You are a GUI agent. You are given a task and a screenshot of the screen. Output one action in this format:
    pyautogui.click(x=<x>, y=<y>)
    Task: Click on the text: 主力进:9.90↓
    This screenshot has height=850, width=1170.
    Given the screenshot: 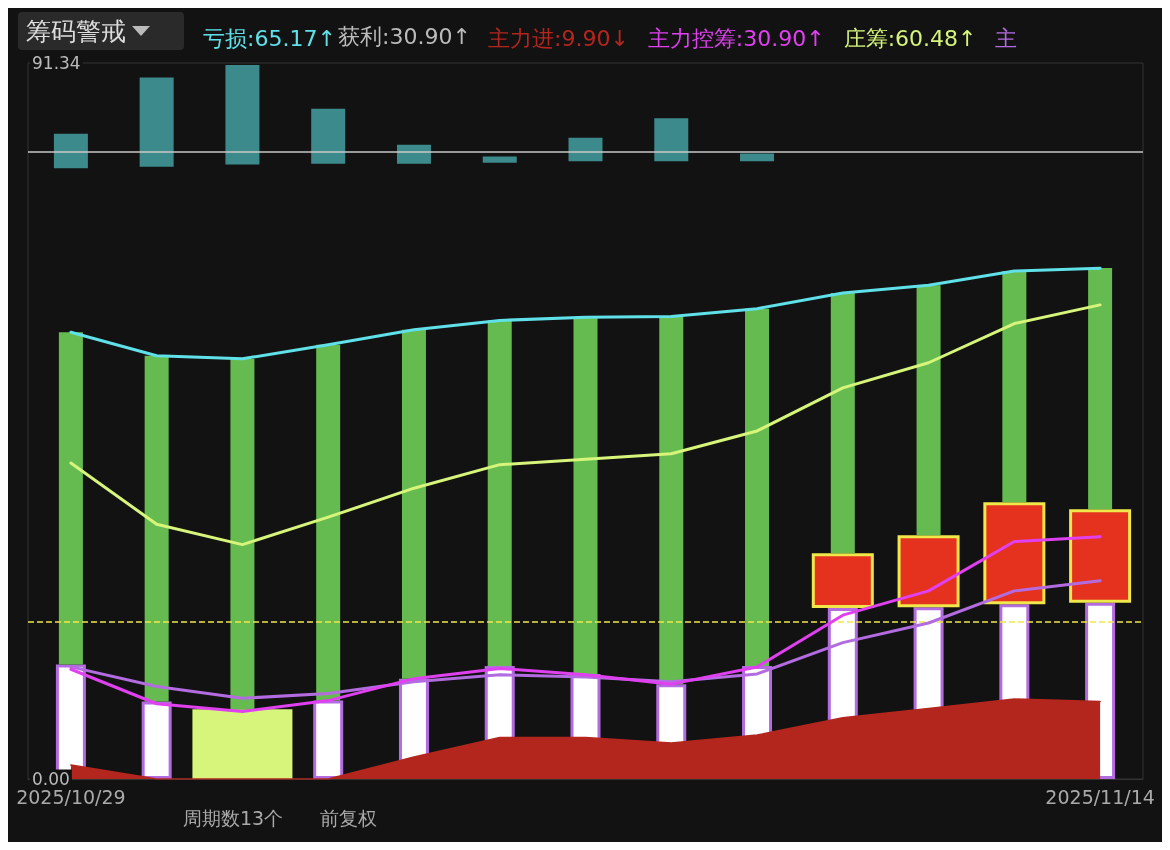 What is the action you would take?
    pyautogui.click(x=558, y=38)
    